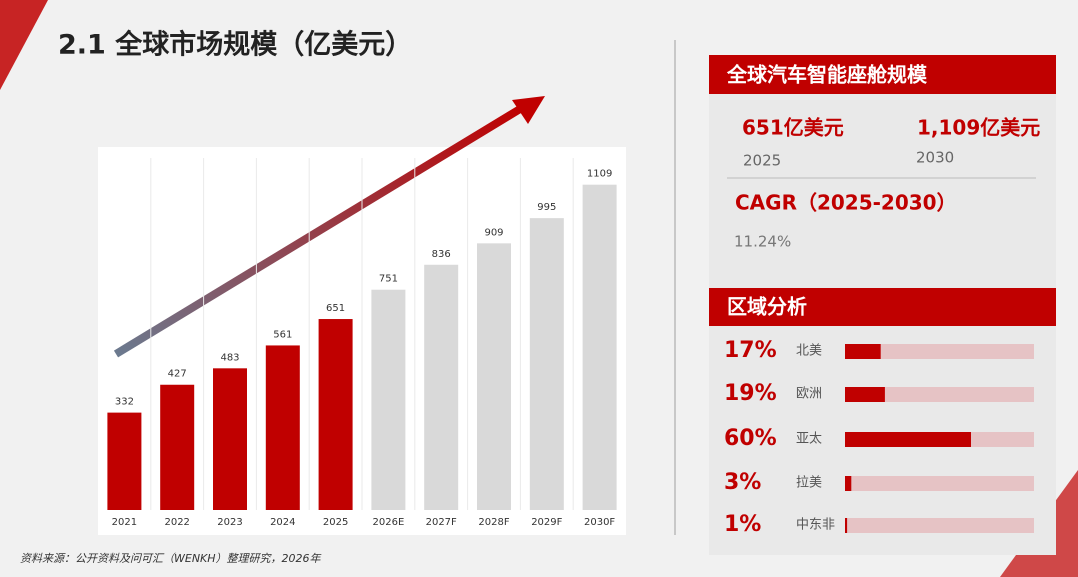 The height and width of the screenshot is (577, 1078). What do you see at coordinates (177, 374) in the screenshot?
I see `data-label: 427` at bounding box center [177, 374].